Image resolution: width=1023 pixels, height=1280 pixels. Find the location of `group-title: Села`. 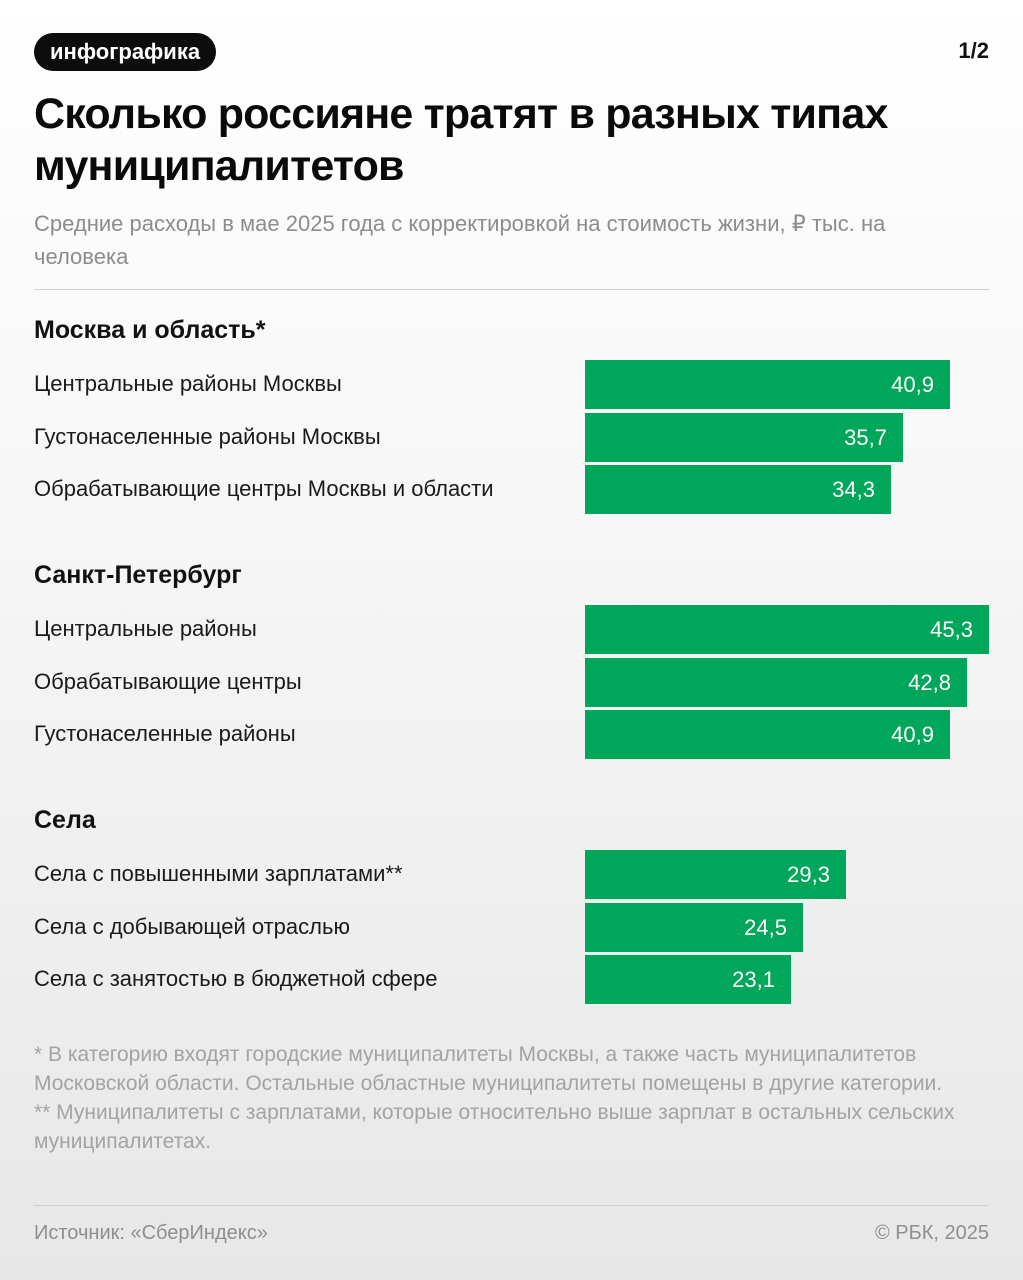

group-title: Села is located at coordinates (65, 820).